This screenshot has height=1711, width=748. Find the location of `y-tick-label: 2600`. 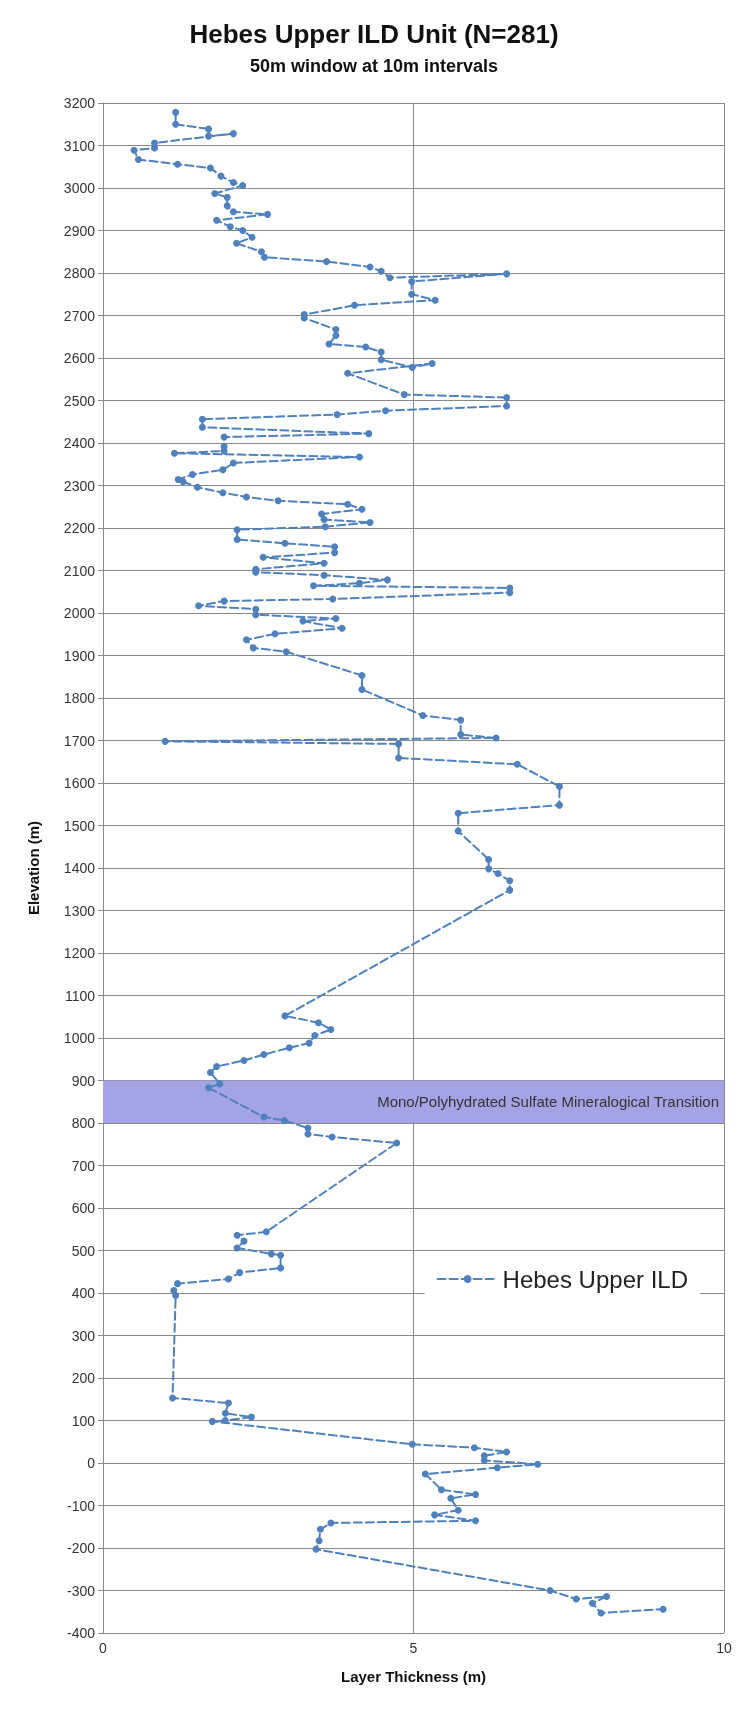

y-tick-label: 2600 is located at coordinates (79, 358).